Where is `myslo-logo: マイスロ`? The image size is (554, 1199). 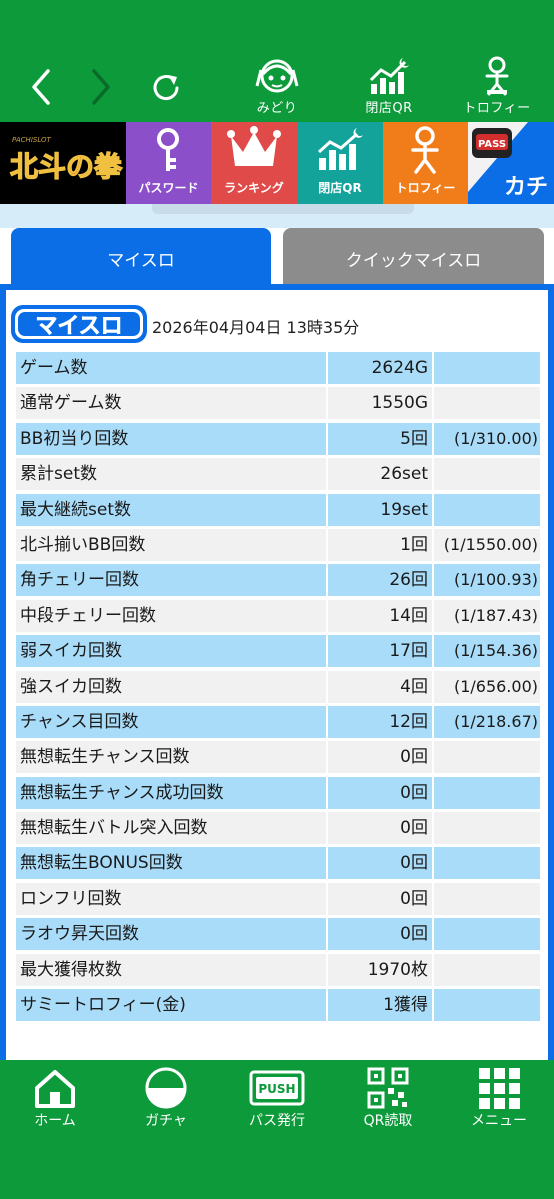 myslo-logo: マイスロ is located at coordinates (79, 324).